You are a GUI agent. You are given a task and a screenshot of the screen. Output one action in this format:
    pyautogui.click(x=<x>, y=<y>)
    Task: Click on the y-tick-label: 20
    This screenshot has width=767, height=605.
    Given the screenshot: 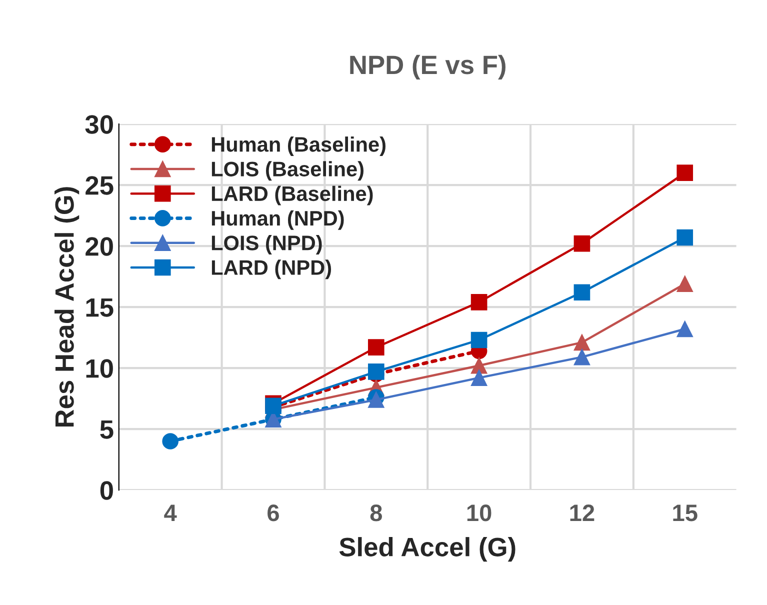 What is the action you would take?
    pyautogui.click(x=99, y=246)
    